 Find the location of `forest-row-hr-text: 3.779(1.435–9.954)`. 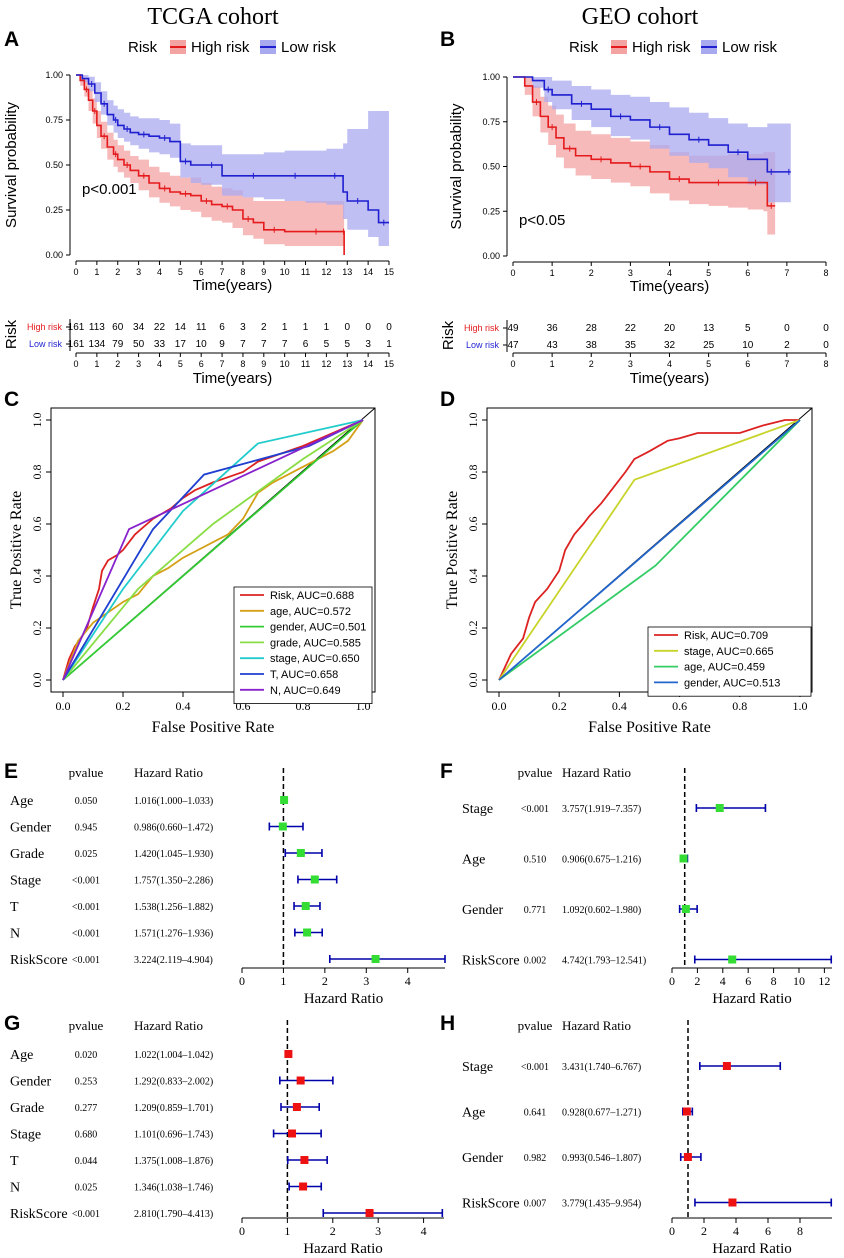

forest-row-hr-text: 3.779(1.435–9.954) is located at coordinates (601, 1204).